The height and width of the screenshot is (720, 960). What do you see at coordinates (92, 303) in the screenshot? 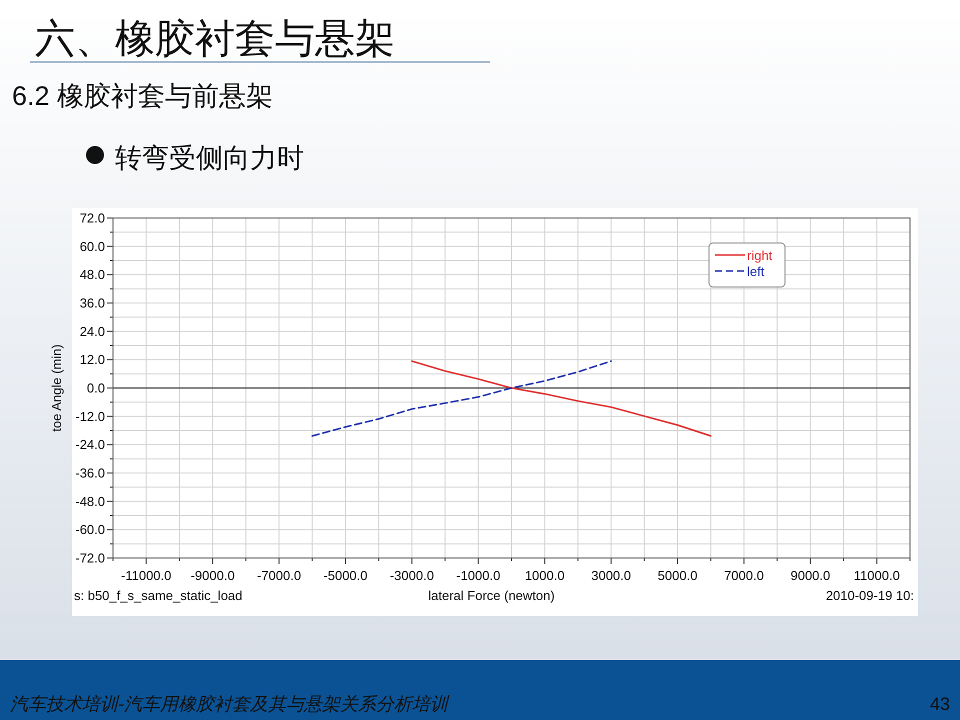
I see `y-tick-label: 36.0` at bounding box center [92, 303].